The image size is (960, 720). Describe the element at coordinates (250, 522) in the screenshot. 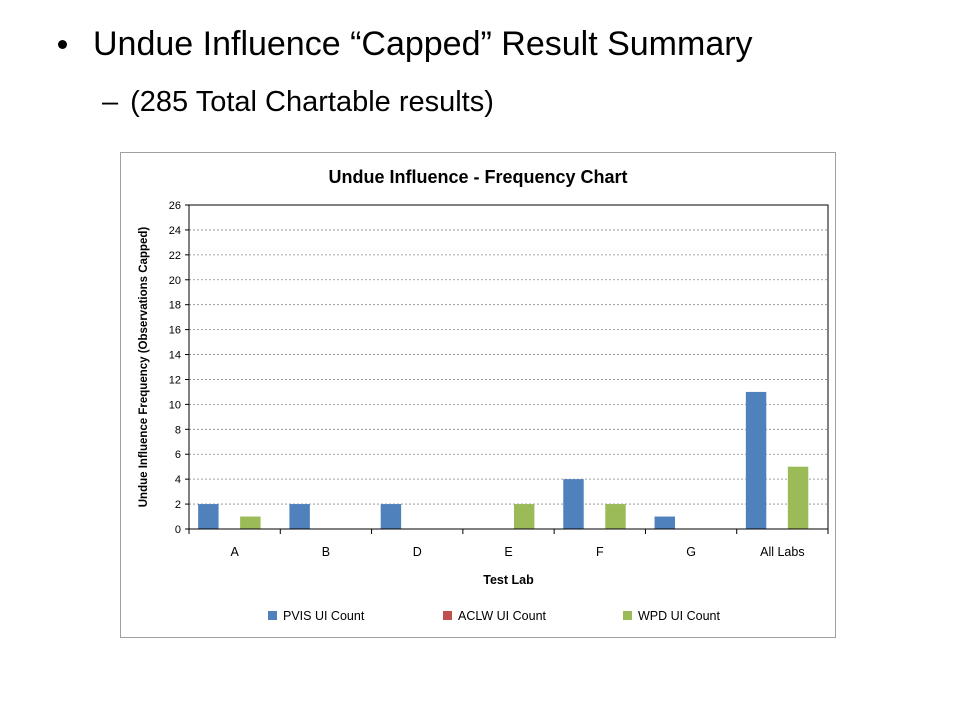

I see `bar-wpd-ui-count-a` at that location.